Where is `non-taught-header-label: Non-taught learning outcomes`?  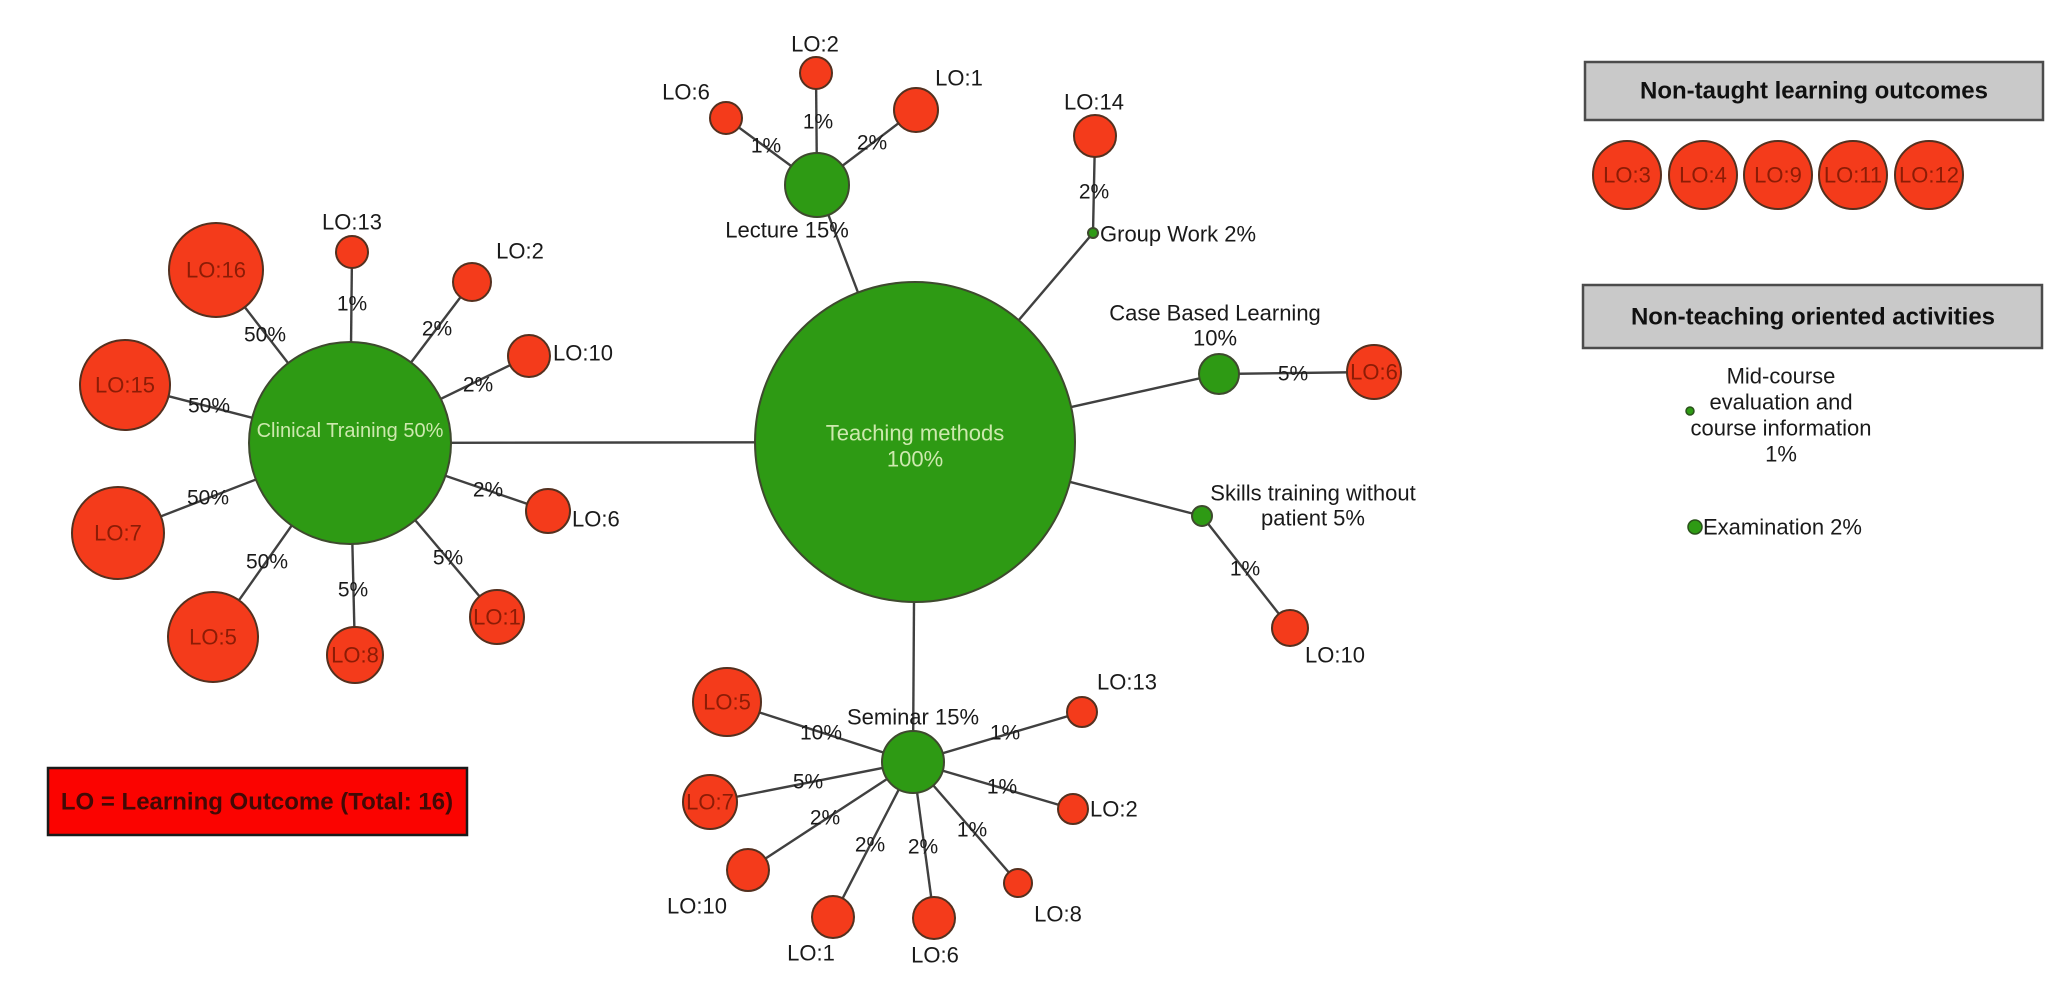 non-taught-header-label: Non-taught learning outcomes is located at coordinates (1814, 91).